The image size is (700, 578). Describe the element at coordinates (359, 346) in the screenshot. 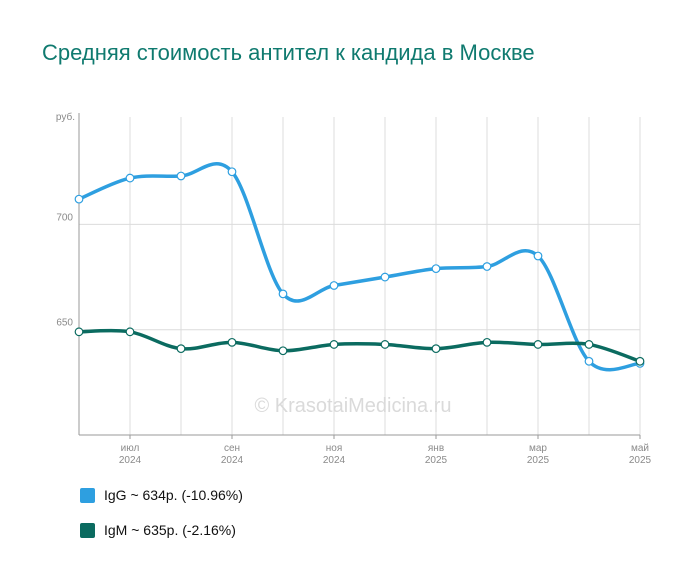

I see `series-line-igm` at that location.